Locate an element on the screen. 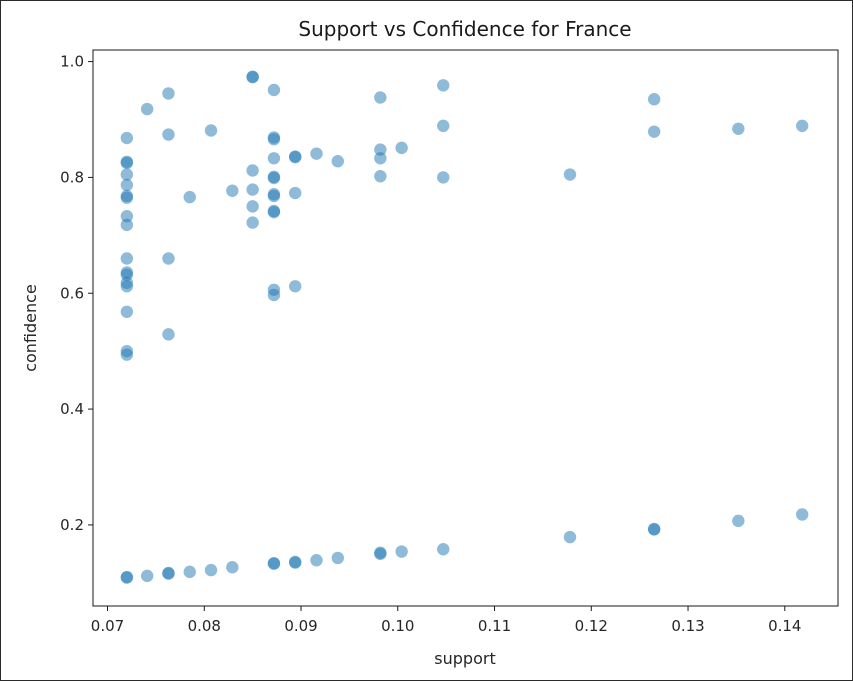 Image resolution: width=853 pixels, height=681 pixels. x-tick-label: 0.13 is located at coordinates (687, 626).